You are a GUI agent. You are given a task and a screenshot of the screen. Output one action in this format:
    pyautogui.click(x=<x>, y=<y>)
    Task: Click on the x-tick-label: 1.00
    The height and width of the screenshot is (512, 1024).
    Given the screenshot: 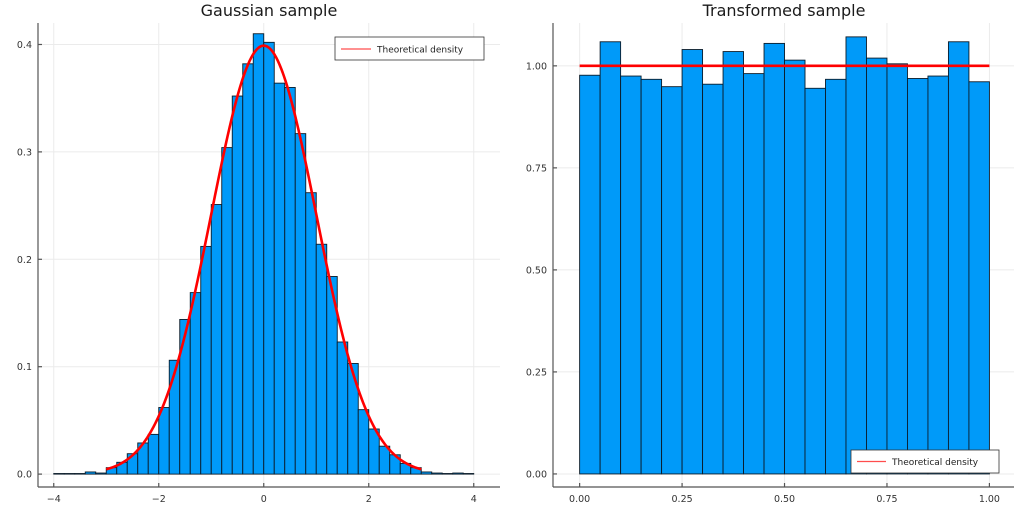 What is the action you would take?
    pyautogui.click(x=989, y=499)
    